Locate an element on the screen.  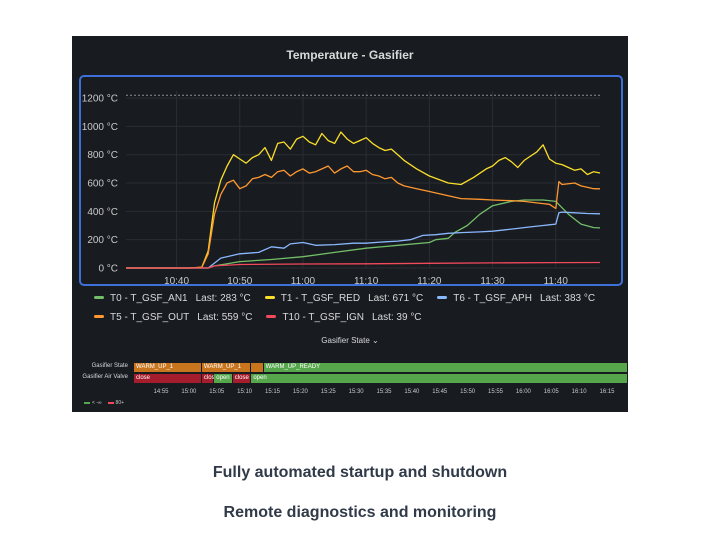
legend-item: T6 - T_GSF_APH Last: 383 °C is located at coordinates (516, 298).